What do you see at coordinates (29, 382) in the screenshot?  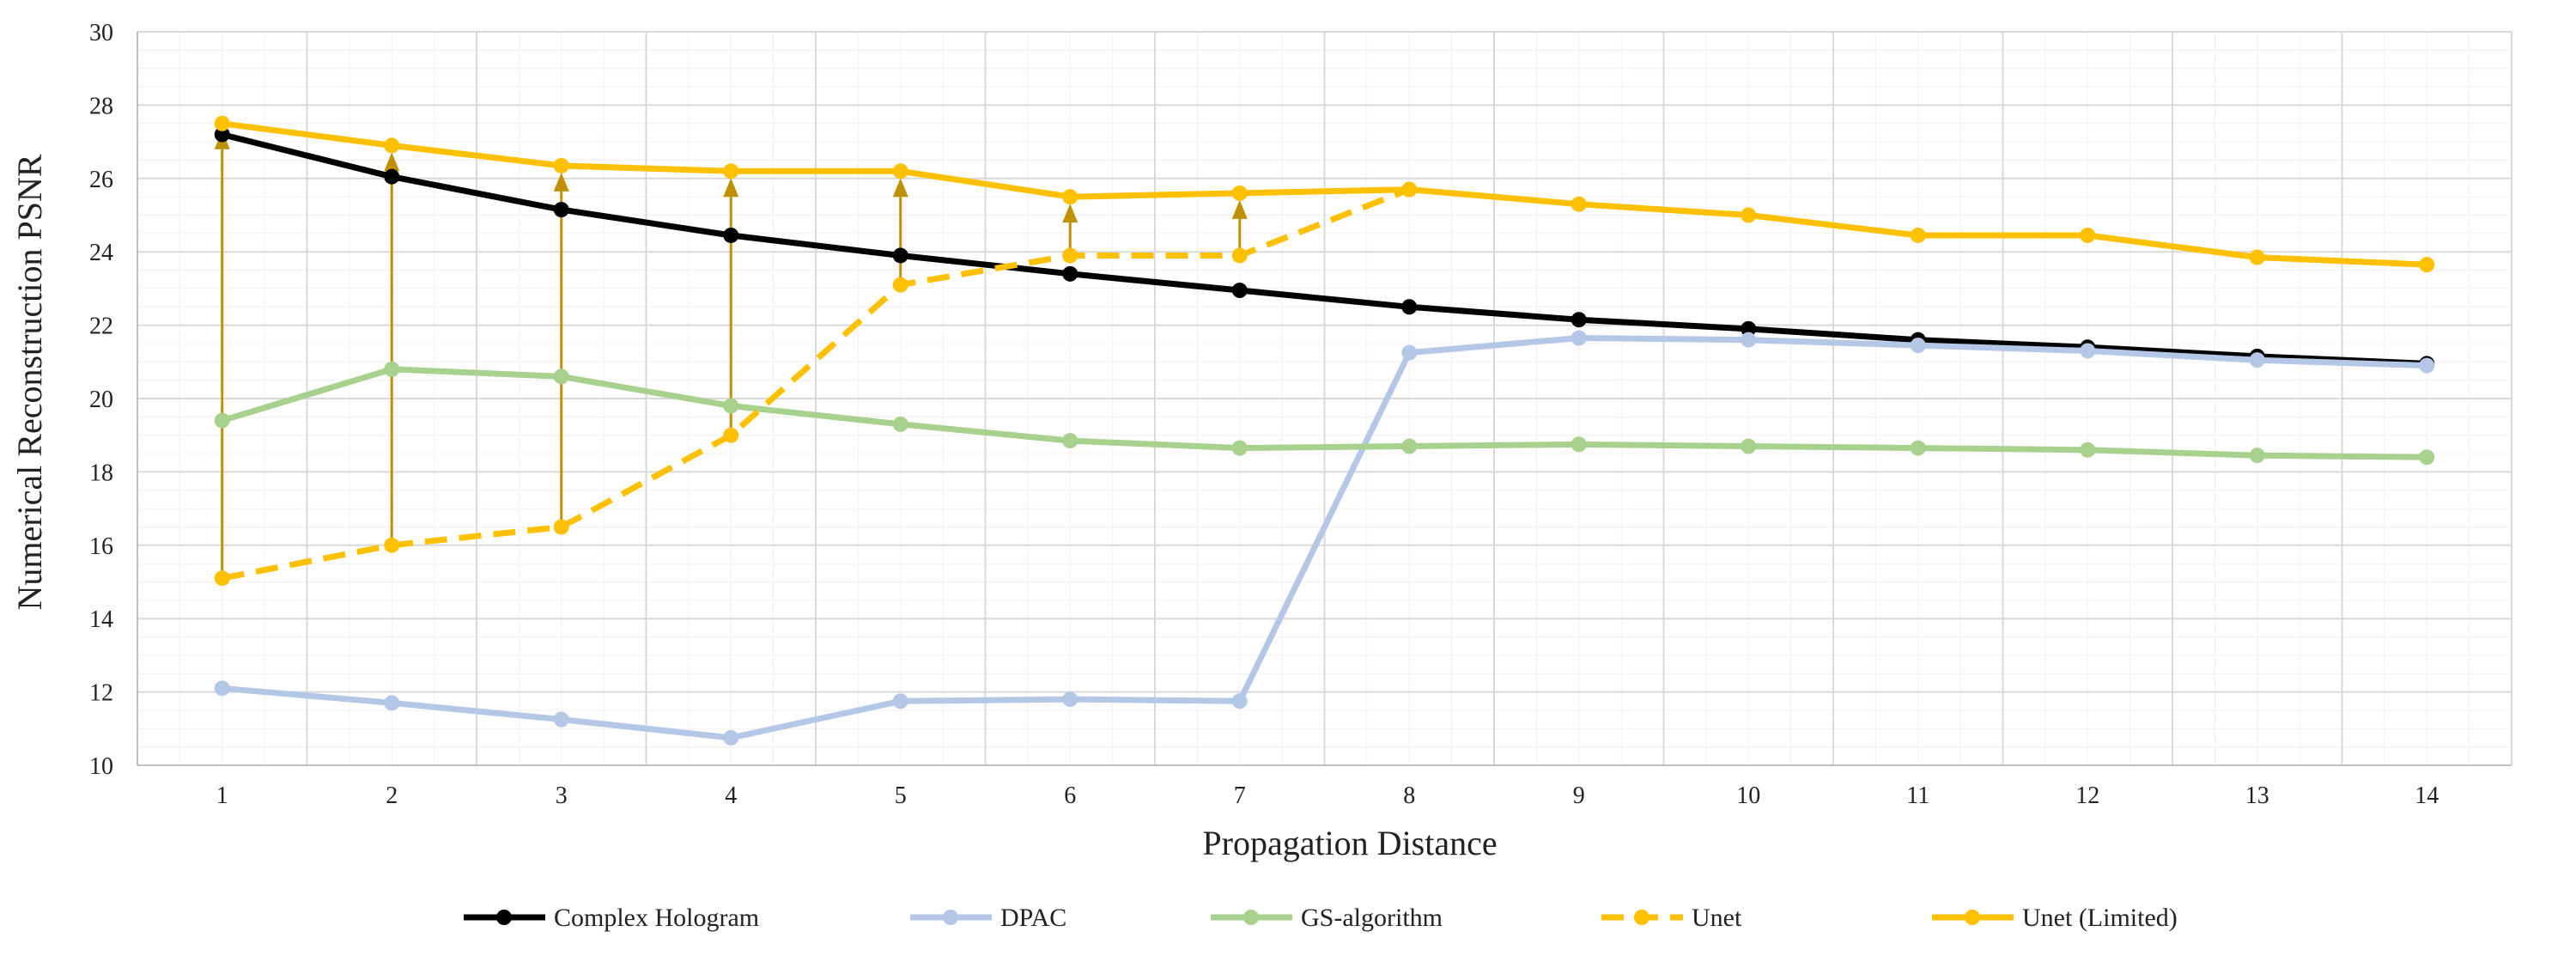 I see `y-axis-title: Numerical Reconstruction PSNR` at bounding box center [29, 382].